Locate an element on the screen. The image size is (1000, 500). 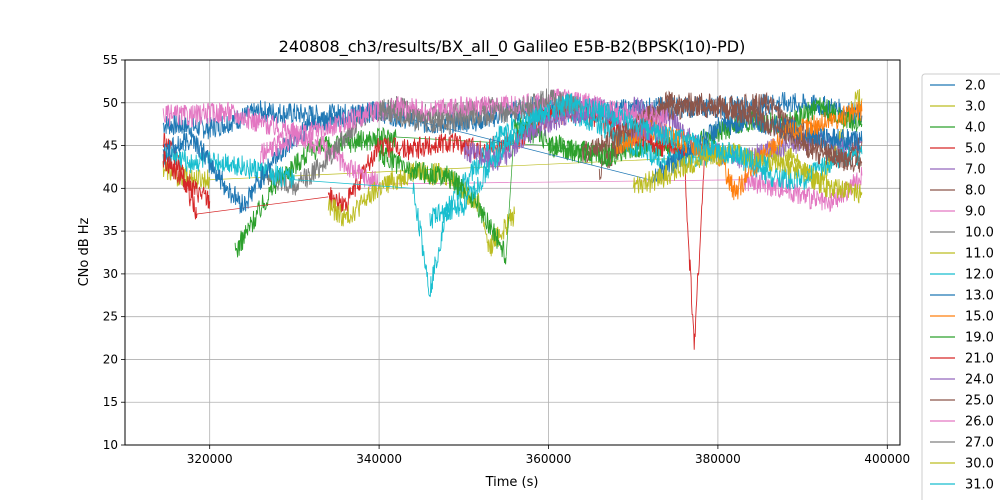
legend-label: 19.0 is located at coordinates (979, 338).